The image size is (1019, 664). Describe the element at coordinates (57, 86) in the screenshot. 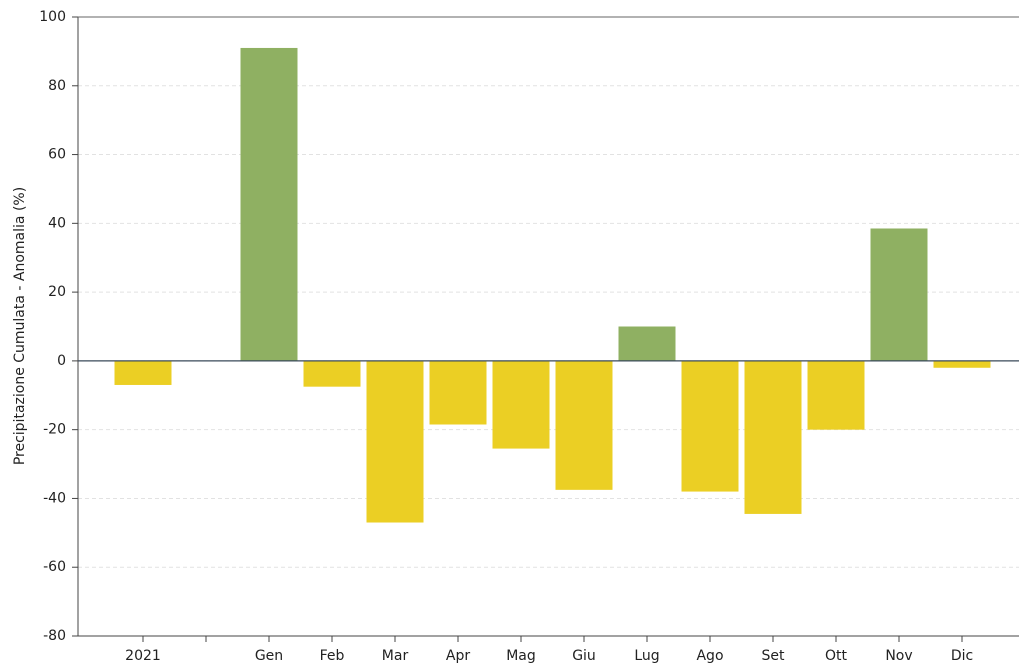

I see `y-tick-label: 80` at that location.